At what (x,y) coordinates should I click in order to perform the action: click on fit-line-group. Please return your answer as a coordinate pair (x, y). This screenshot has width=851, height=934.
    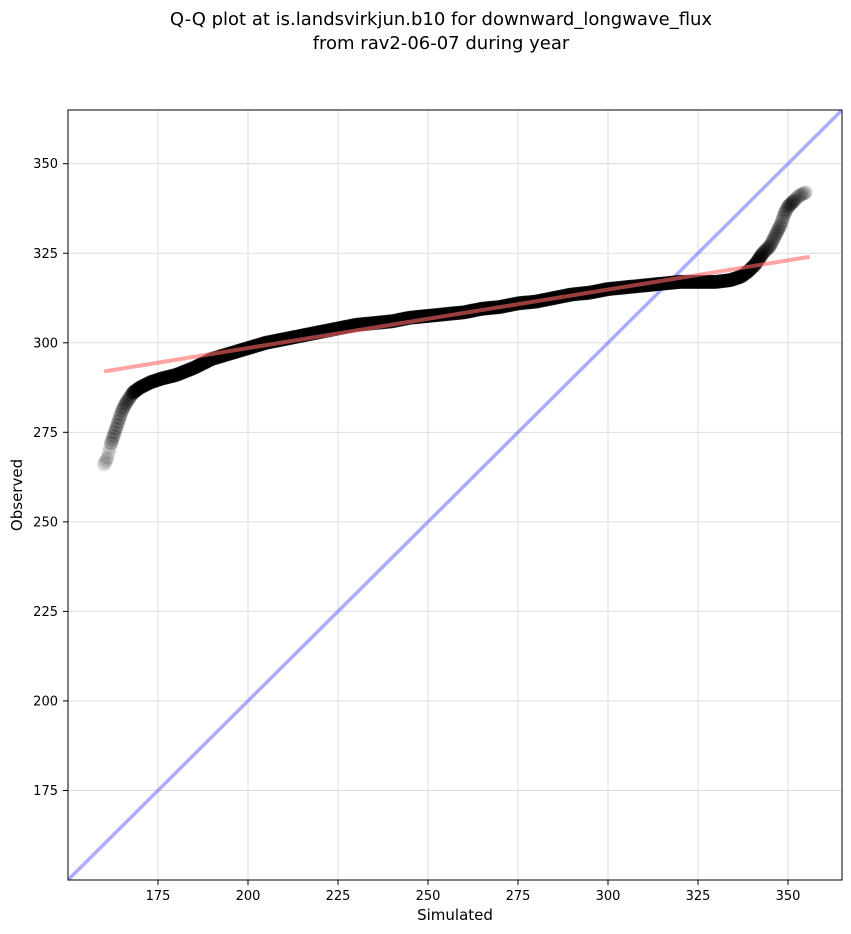
    Looking at the image, I should click on (456, 314).